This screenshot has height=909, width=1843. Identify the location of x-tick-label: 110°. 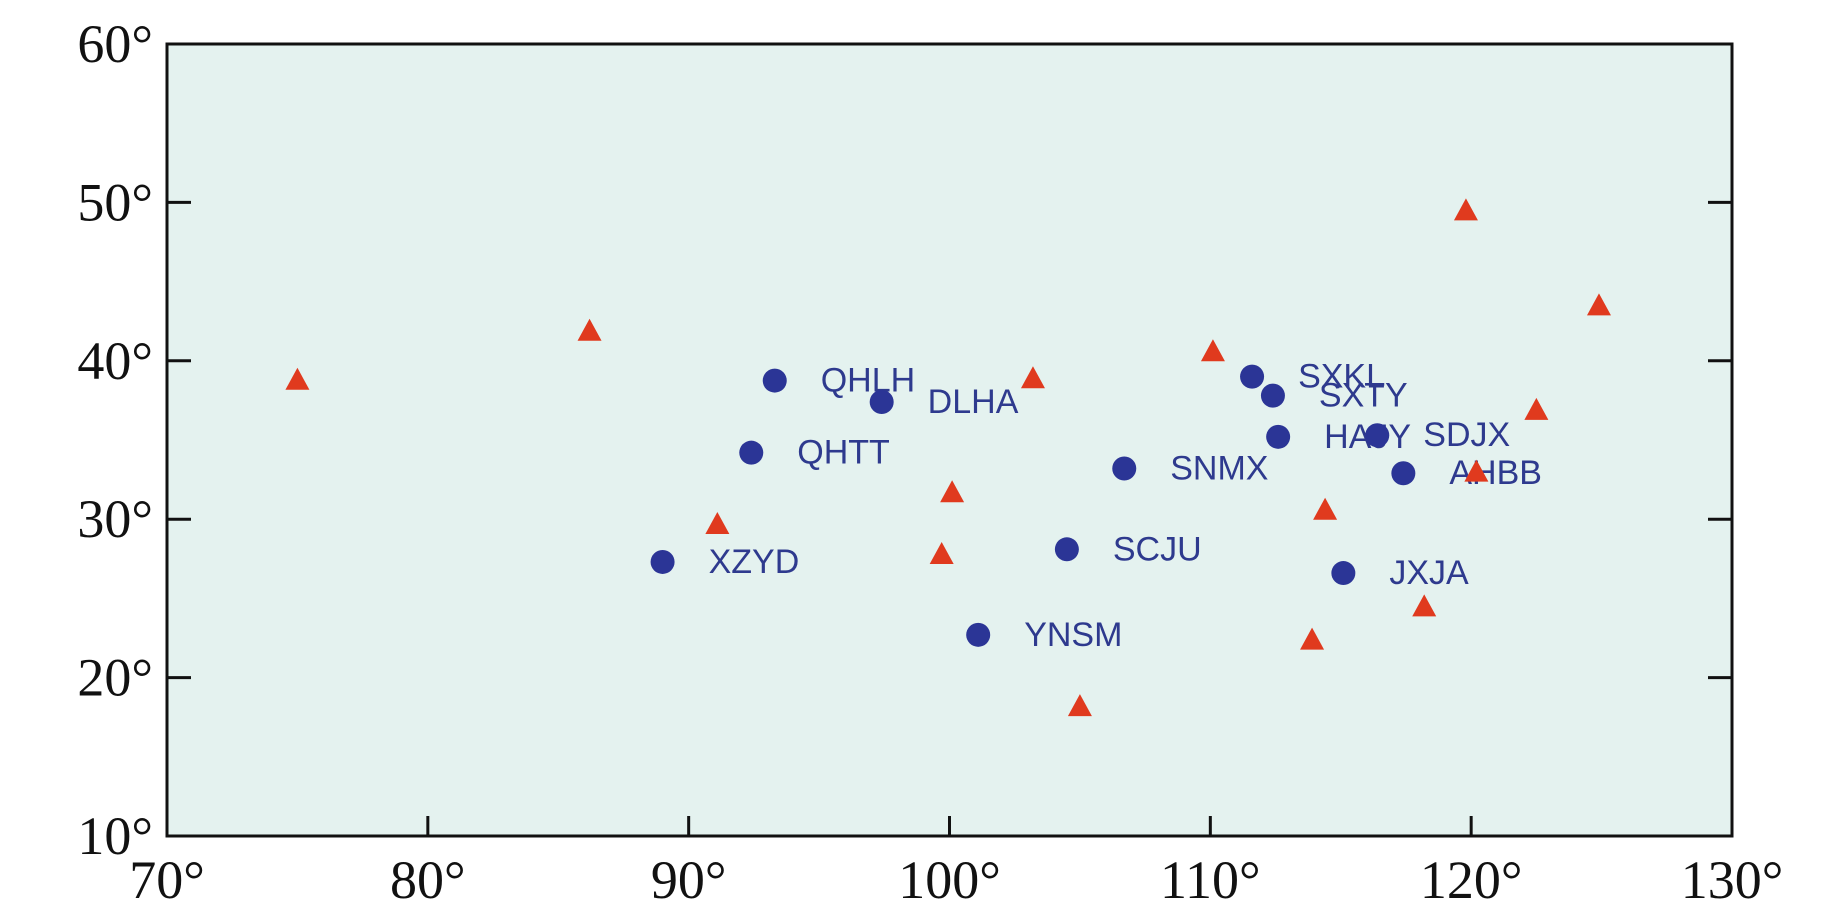
(1210, 879).